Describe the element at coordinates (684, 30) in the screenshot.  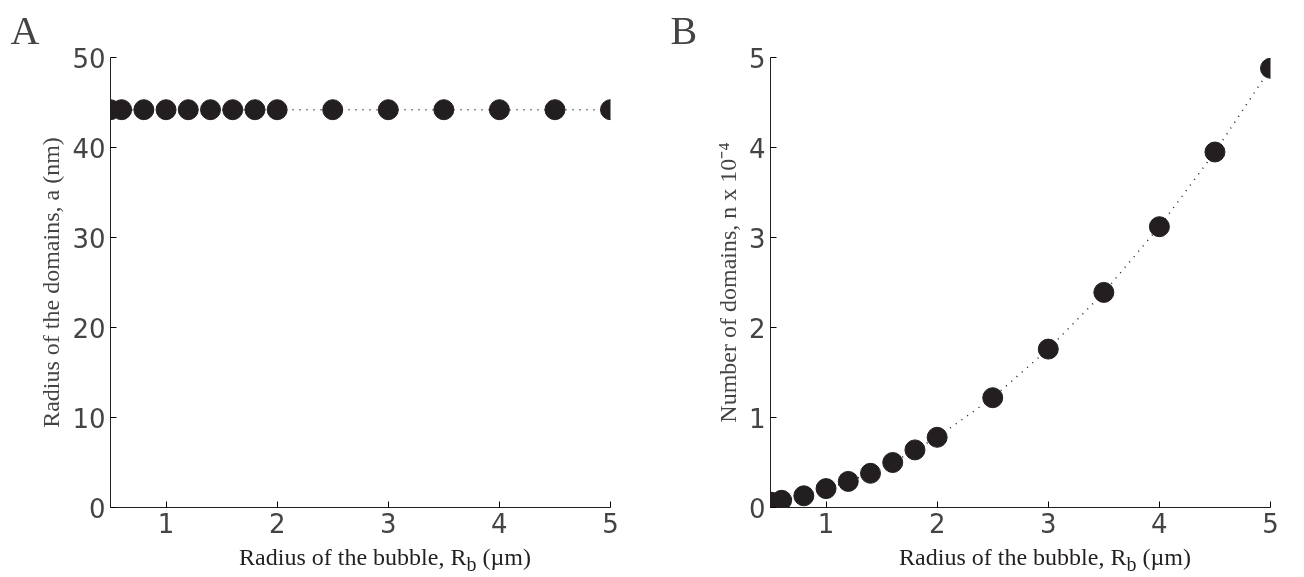
I see `chart-title: B` at that location.